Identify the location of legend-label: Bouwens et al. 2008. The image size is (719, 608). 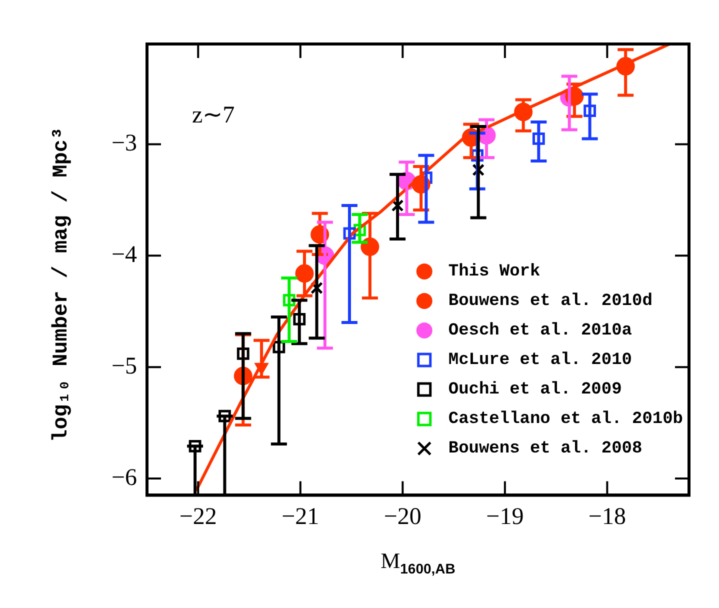
(545, 449).